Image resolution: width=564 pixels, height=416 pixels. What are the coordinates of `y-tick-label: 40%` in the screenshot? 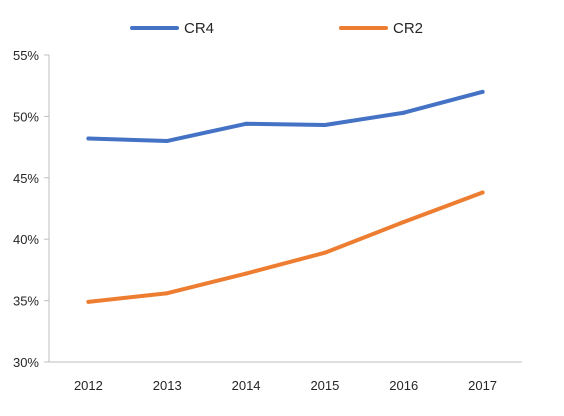 It's located at (26, 239).